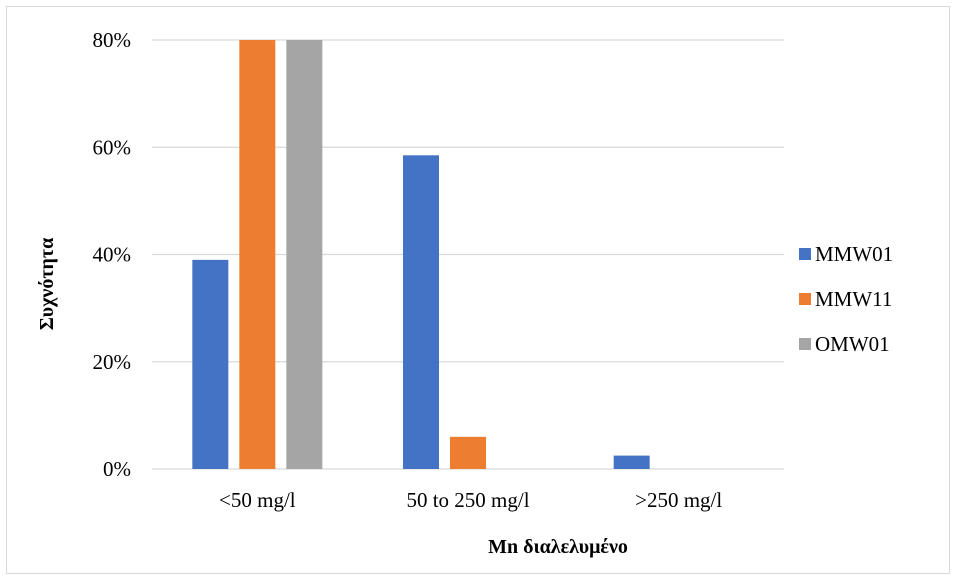  I want to click on y-tick-label: 40%, so click(112, 255).